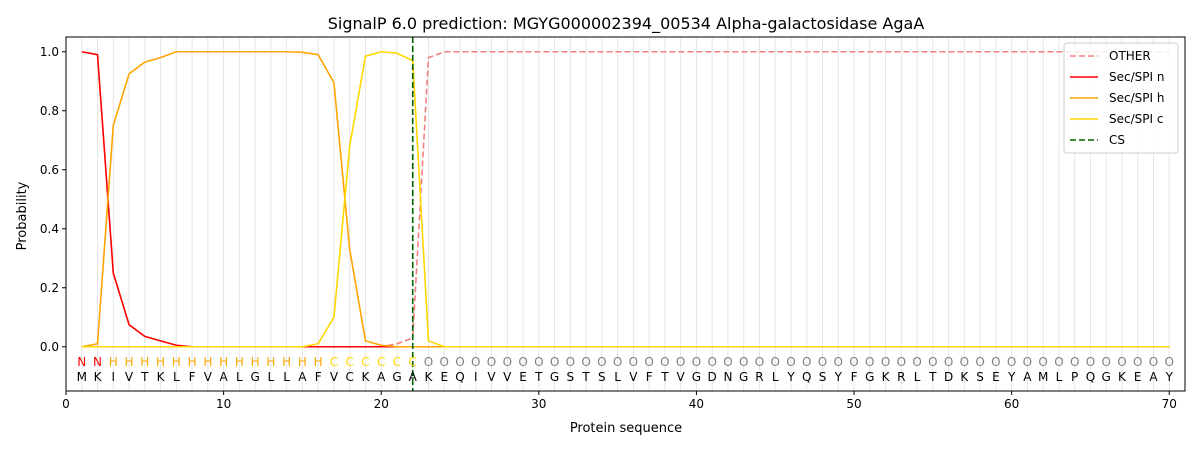 The width and height of the screenshot is (1200, 454). What do you see at coordinates (696, 404) in the screenshot?
I see `x-tick-label: 40` at bounding box center [696, 404].